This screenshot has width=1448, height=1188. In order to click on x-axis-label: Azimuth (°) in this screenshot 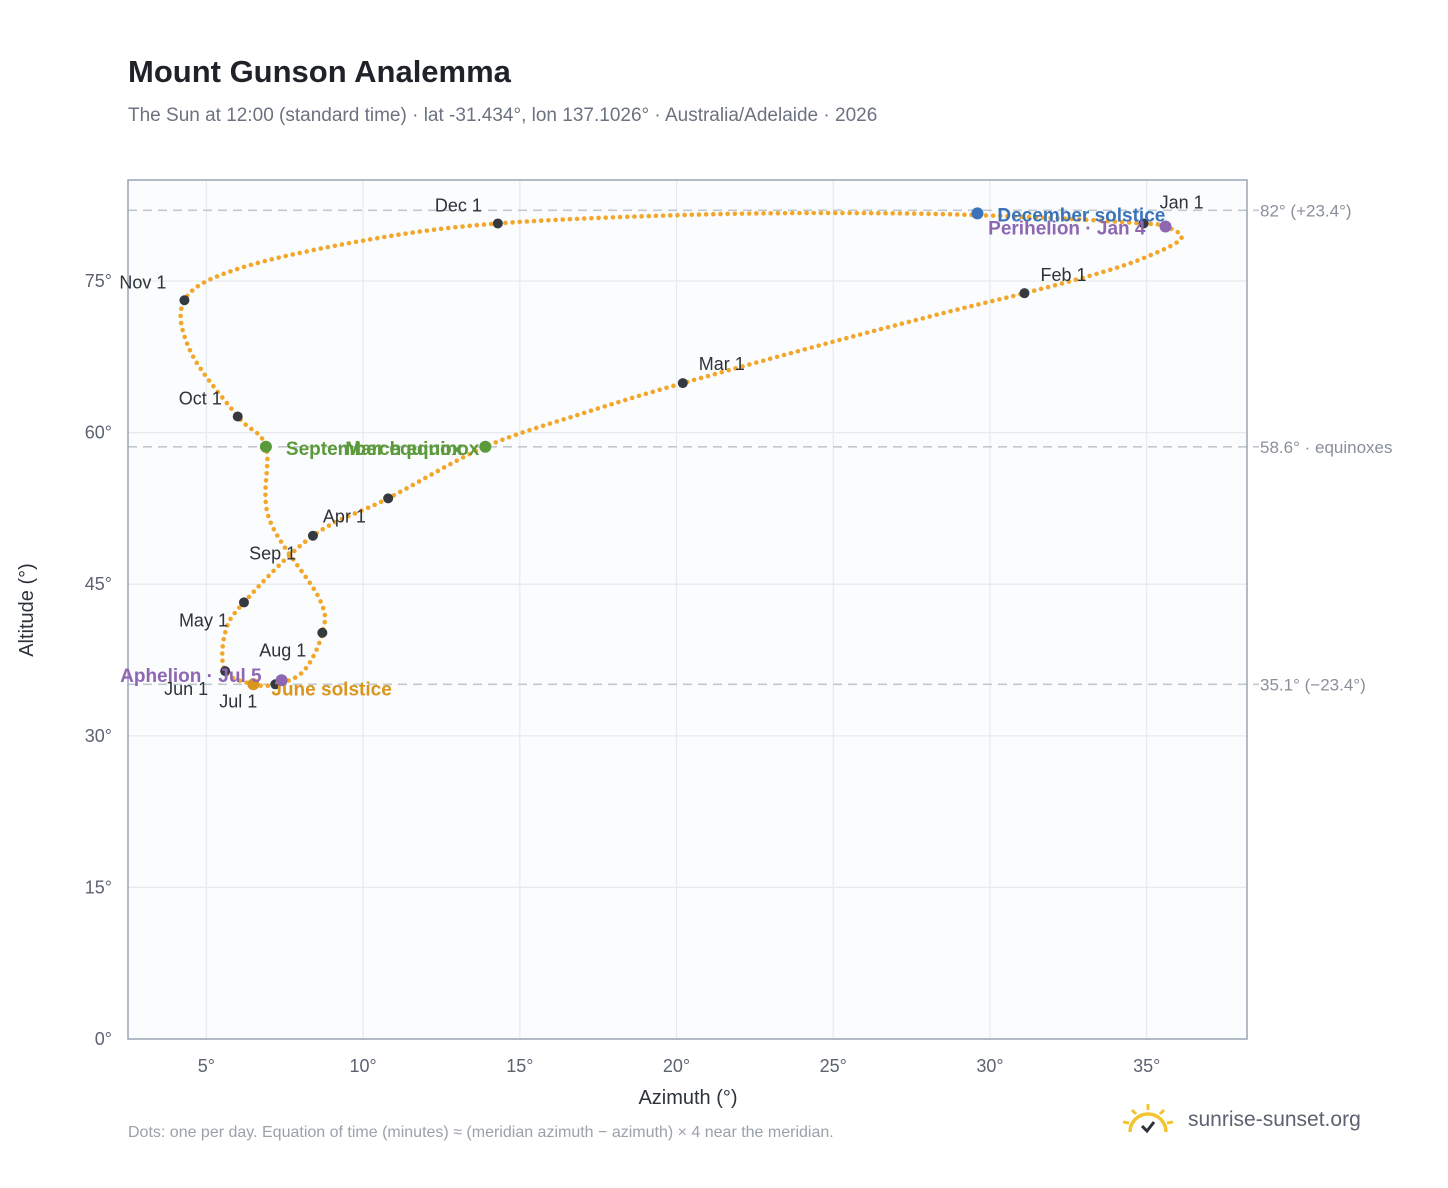, I will do `click(687, 1098)`.